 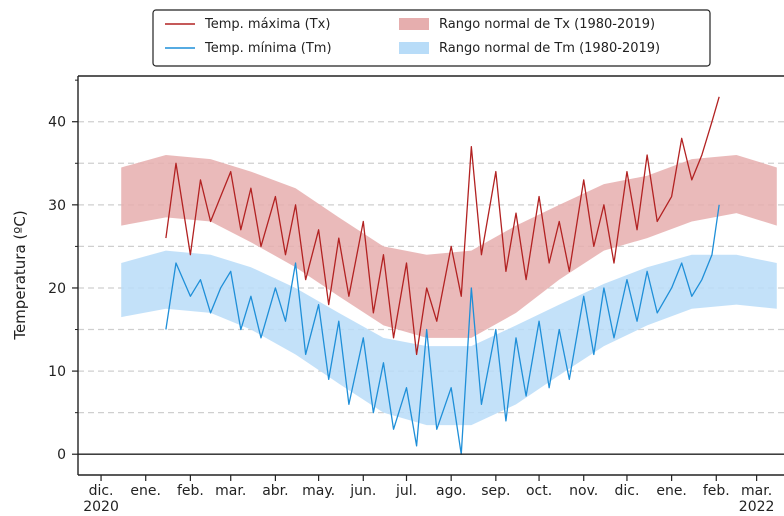 I want to click on y-tick-label: 30, so click(x=57, y=206).